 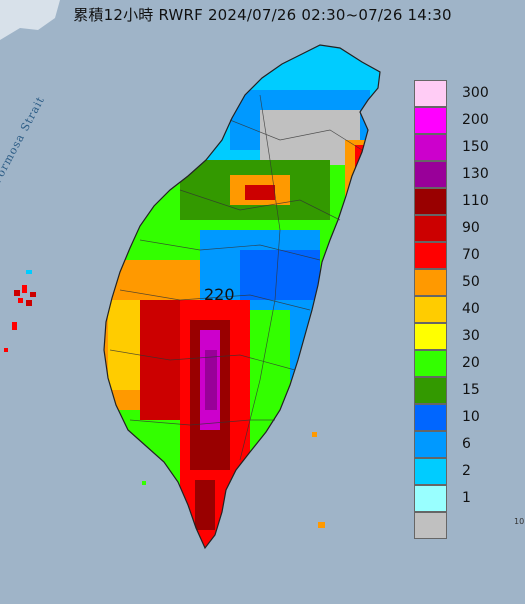 I want to click on legend-label: 300, so click(x=475, y=93).